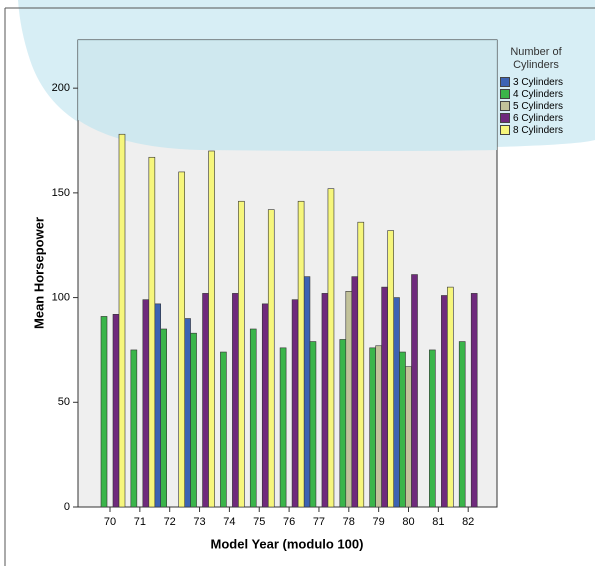 Image resolution: width=595 pixels, height=566 pixels. Describe the element at coordinates (67, 507) in the screenshot. I see `y-tick-label: 0` at that location.